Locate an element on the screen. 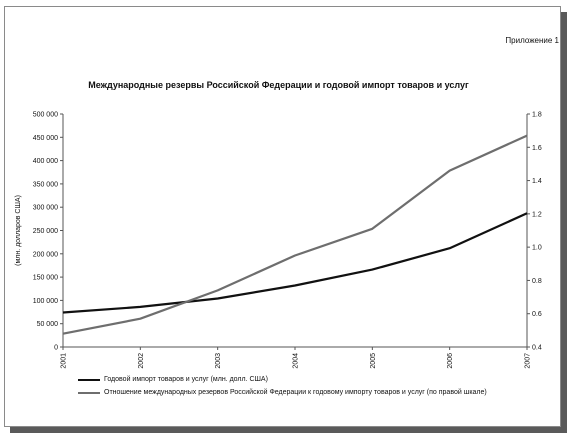 This screenshot has width=571, height=437. y-axis-title: (млн. долларов США) is located at coordinates (18, 230).